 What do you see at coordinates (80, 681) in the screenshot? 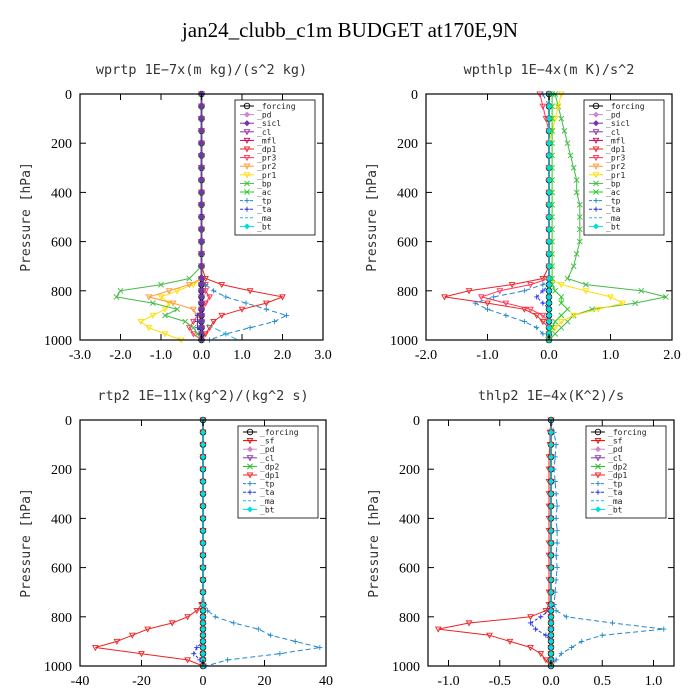
I see `x-tick-label: -40` at bounding box center [80, 681].